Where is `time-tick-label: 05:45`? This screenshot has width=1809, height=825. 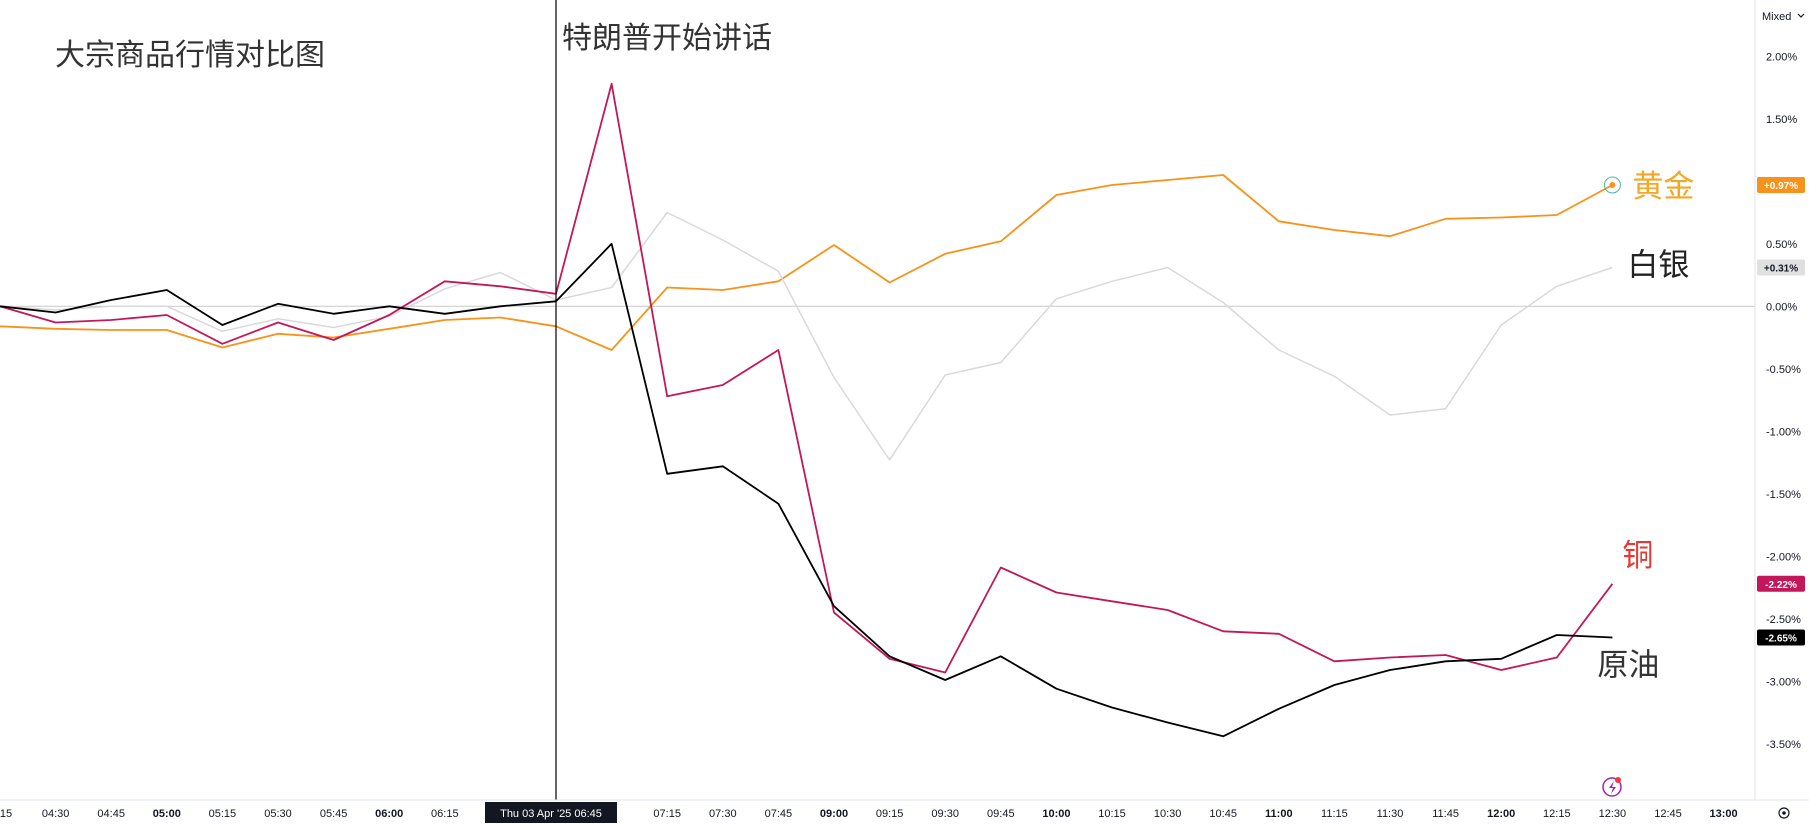 time-tick-label: 05:45 is located at coordinates (334, 814).